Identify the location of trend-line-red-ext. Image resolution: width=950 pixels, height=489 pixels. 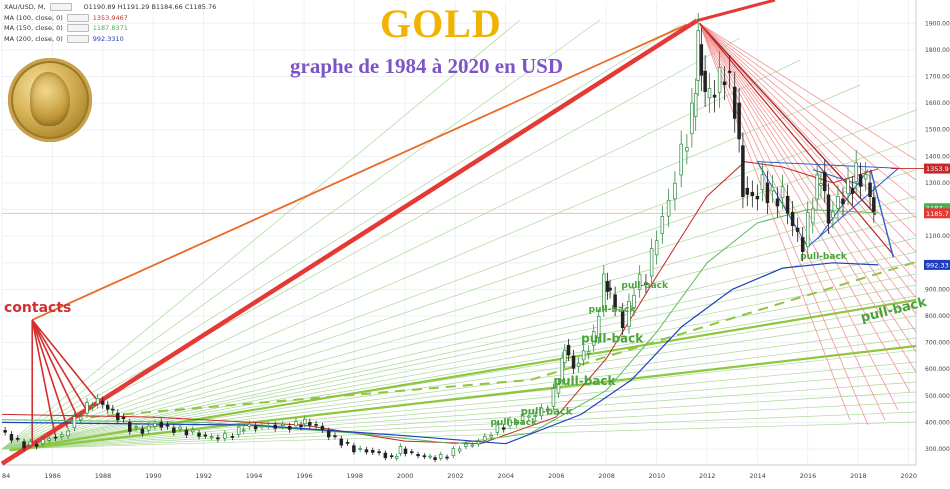
(736, 11).